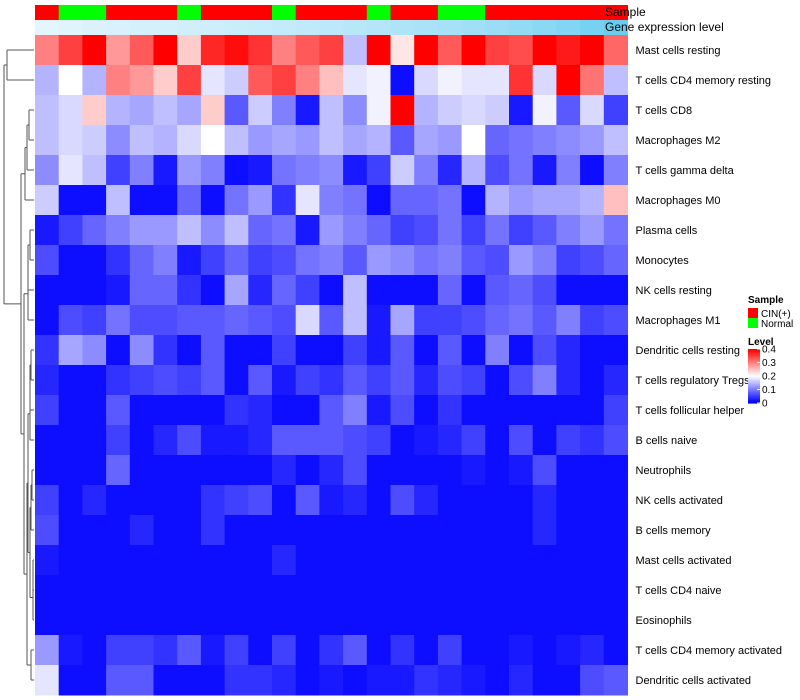 The height and width of the screenshot is (700, 800). I want to click on row-label: B cells memory, so click(674, 531).